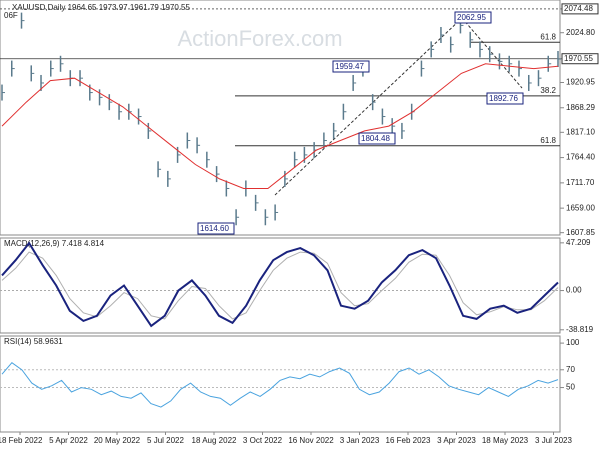  Describe the element at coordinates (263, 440) in the screenshot. I see `x-tick-label: 3 Oct 2022` at that location.